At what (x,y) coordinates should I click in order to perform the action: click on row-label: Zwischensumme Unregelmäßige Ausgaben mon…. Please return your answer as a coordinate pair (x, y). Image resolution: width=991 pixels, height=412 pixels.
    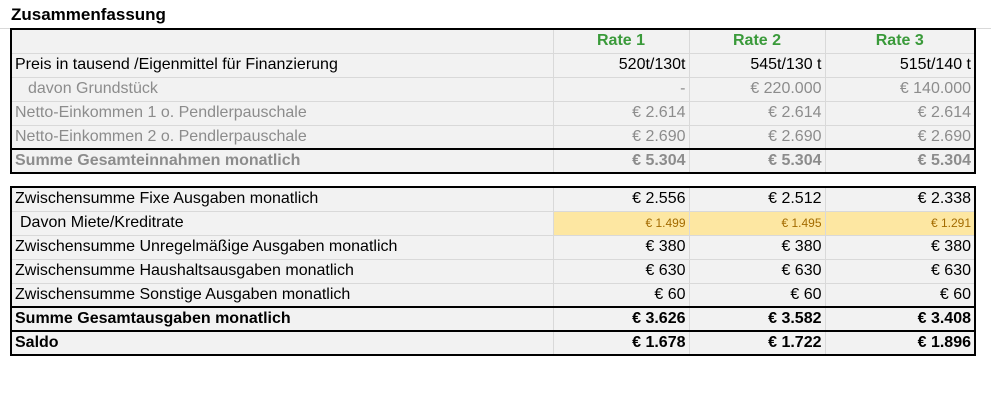
    Looking at the image, I should click on (282, 247).